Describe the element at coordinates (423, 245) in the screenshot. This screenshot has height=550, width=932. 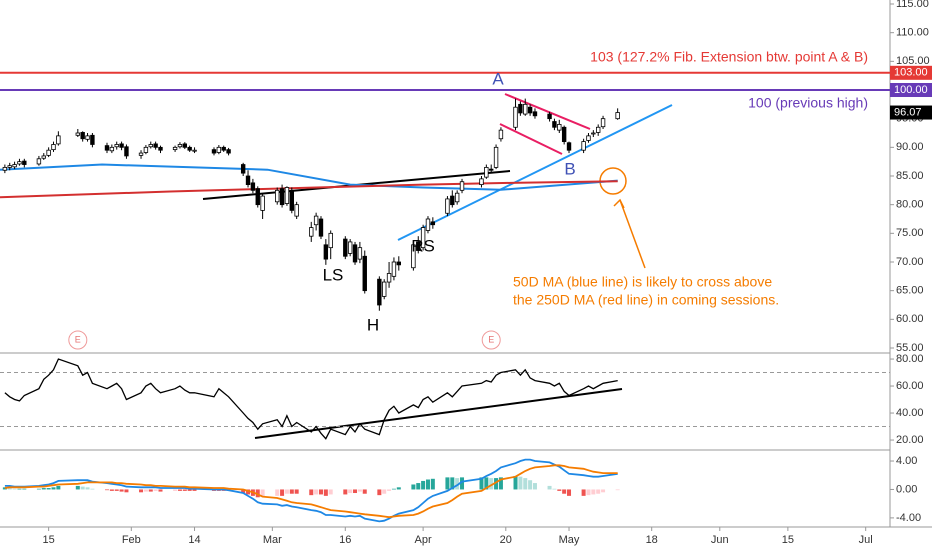
I see `pattern-label: RS` at that location.